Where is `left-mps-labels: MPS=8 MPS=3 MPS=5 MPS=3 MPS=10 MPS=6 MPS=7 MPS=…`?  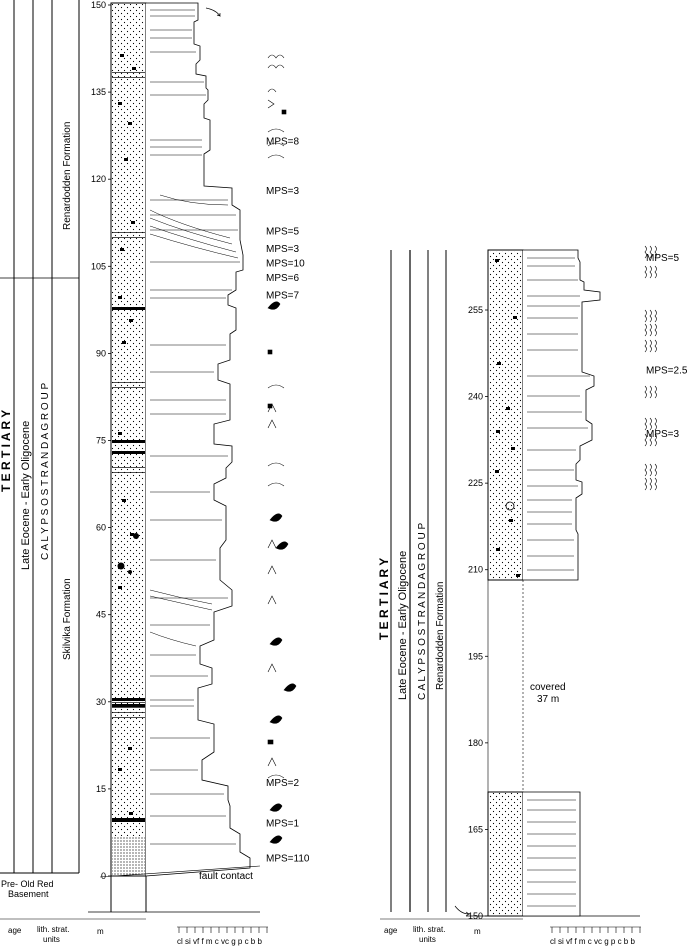
left-mps-labels: MPS=8 MPS=3 MPS=5 MPS=3 MPS=10 MPS=6 MPS=7 MPS=… is located at coordinates (288, 500).